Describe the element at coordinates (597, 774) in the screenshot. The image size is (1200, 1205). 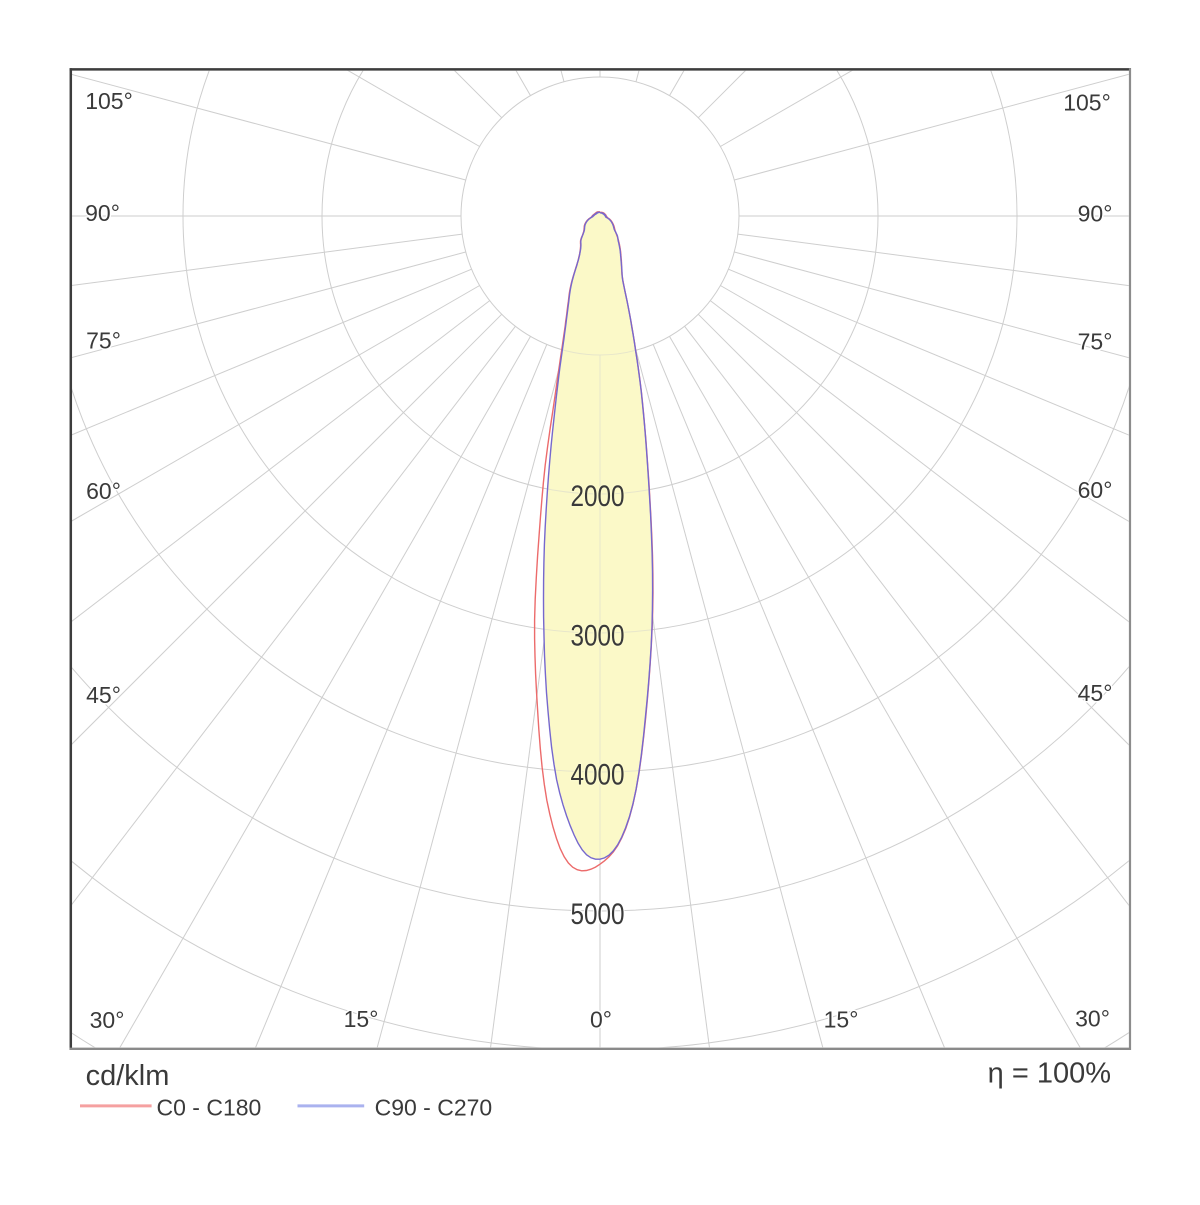
I see `svg-text: 4000` at that location.